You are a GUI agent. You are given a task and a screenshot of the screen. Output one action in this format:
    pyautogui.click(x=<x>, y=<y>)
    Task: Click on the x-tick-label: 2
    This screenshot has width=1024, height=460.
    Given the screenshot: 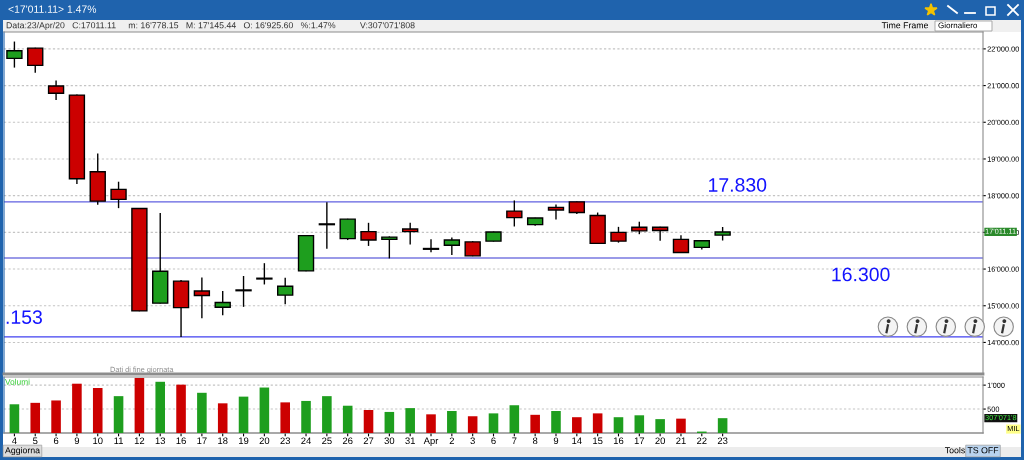 What is the action you would take?
    pyautogui.click(x=451, y=441)
    